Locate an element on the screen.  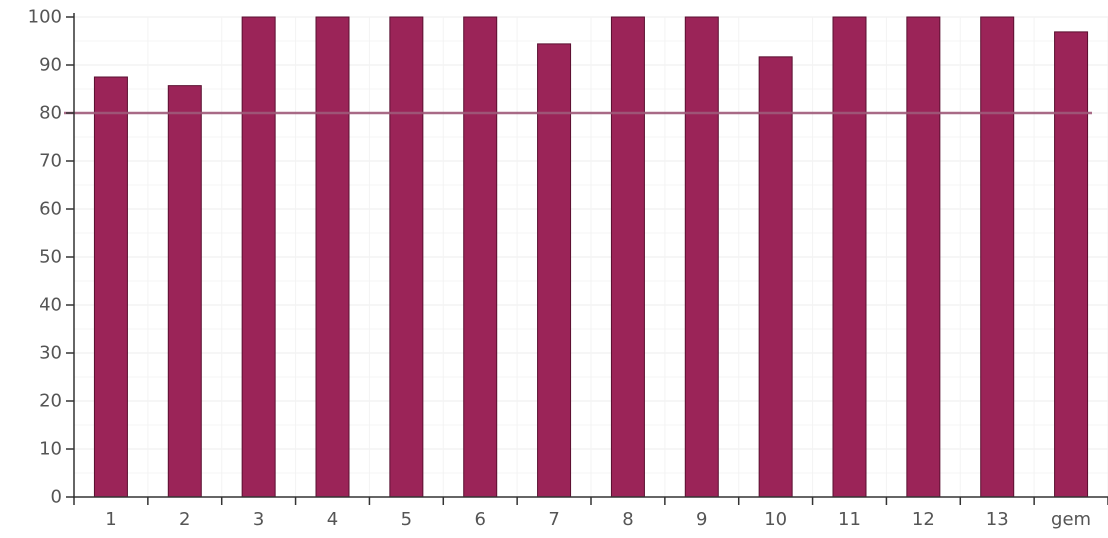
y-tick-label: 50 is located at coordinates (50, 257).